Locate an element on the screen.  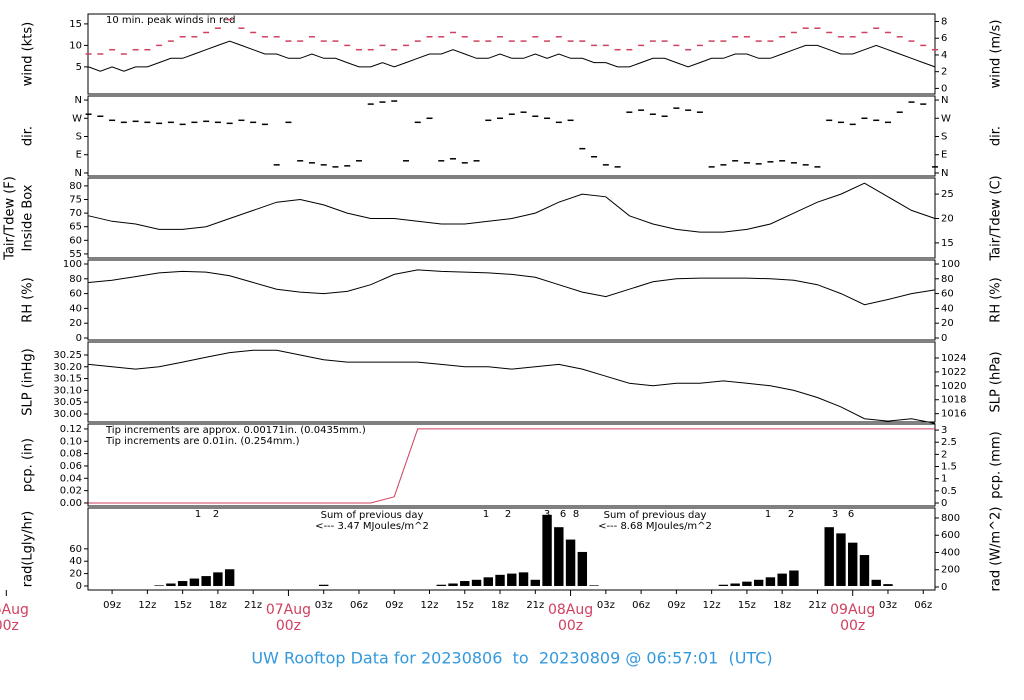
x-tick-label: 18z is located at coordinates (218, 605).